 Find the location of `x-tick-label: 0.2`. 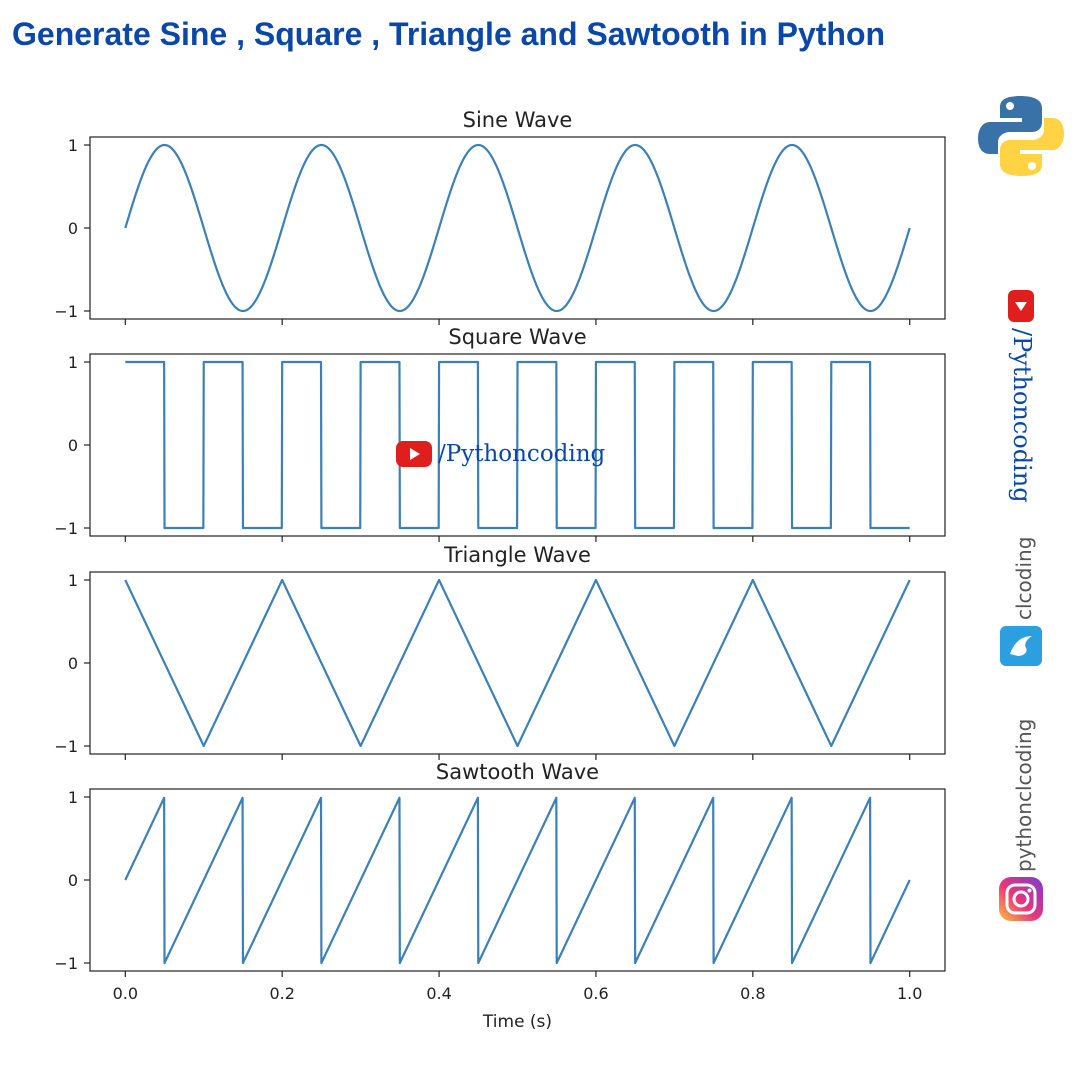

x-tick-label: 0.2 is located at coordinates (281, 993).